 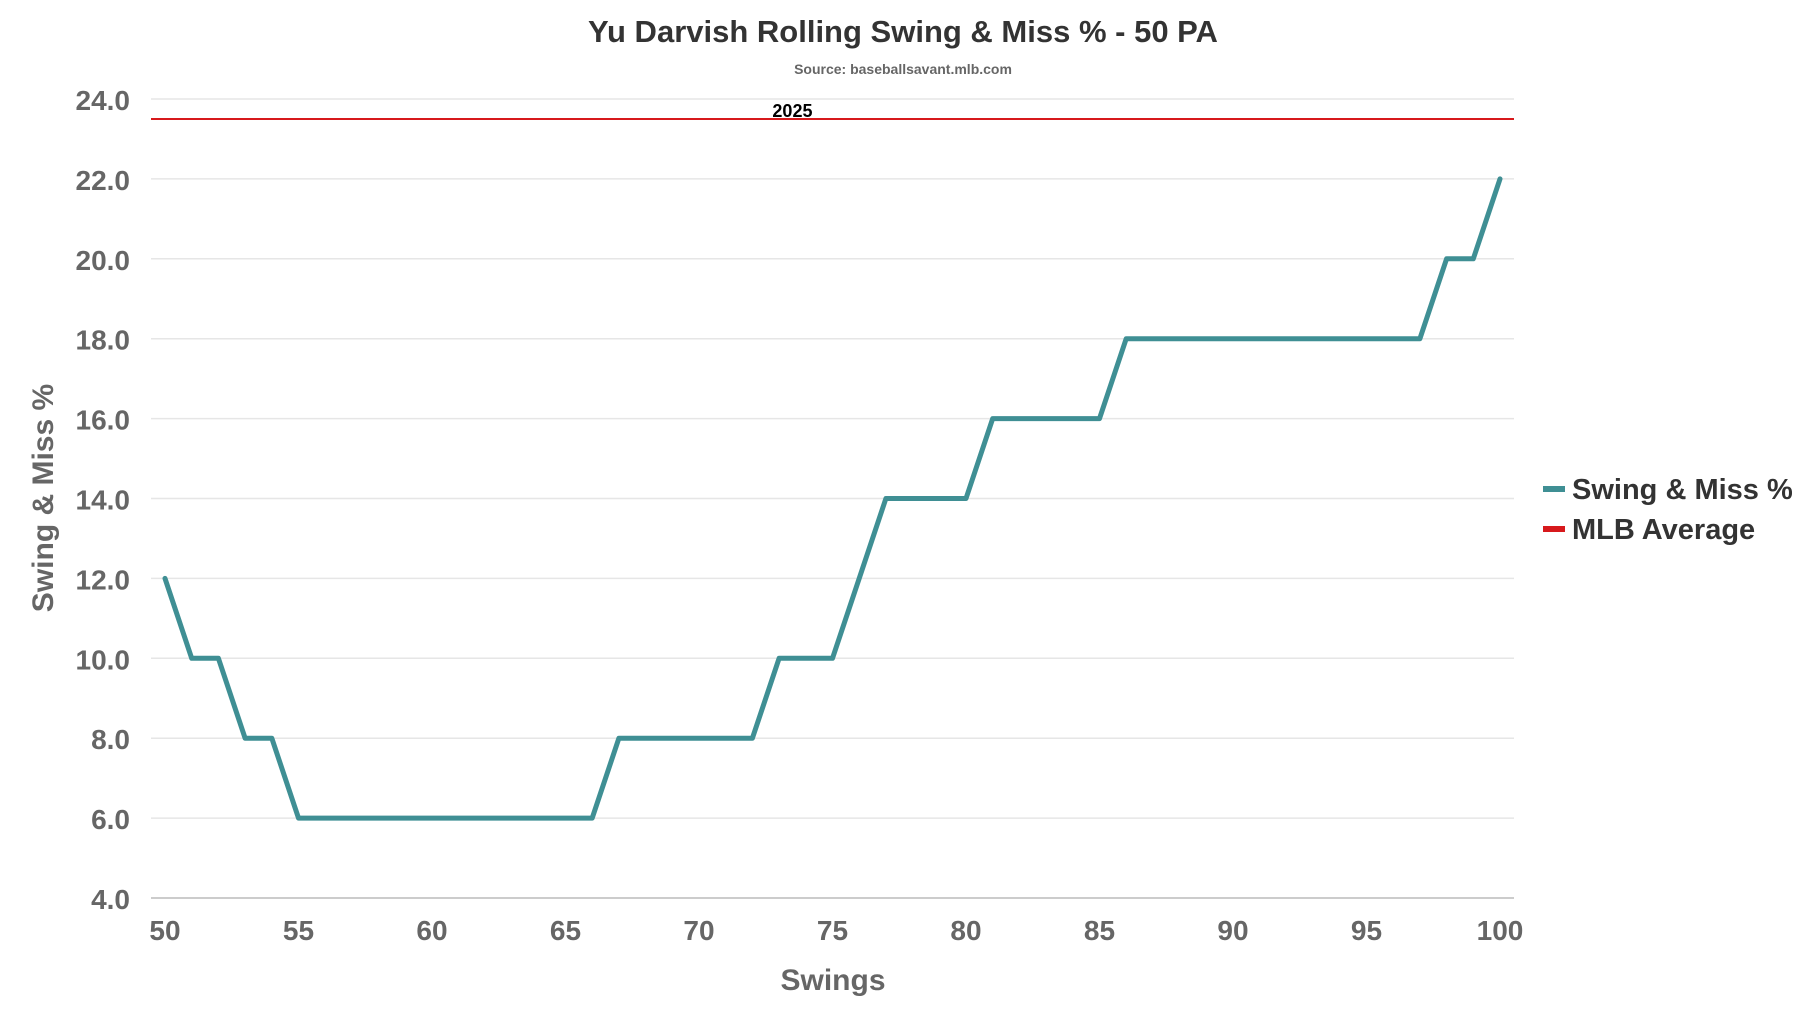 I want to click on x-tick-label: 55, so click(x=298, y=930).